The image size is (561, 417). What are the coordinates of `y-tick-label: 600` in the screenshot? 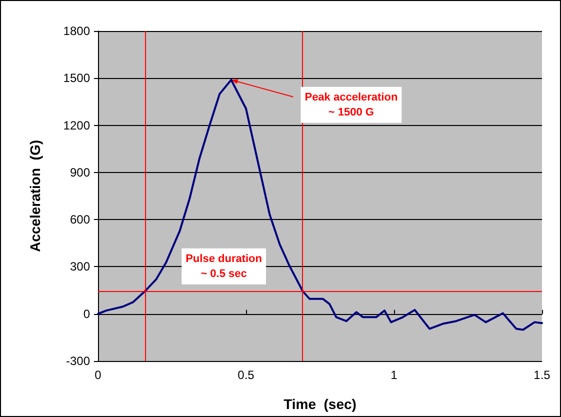 It's located at (80, 219).